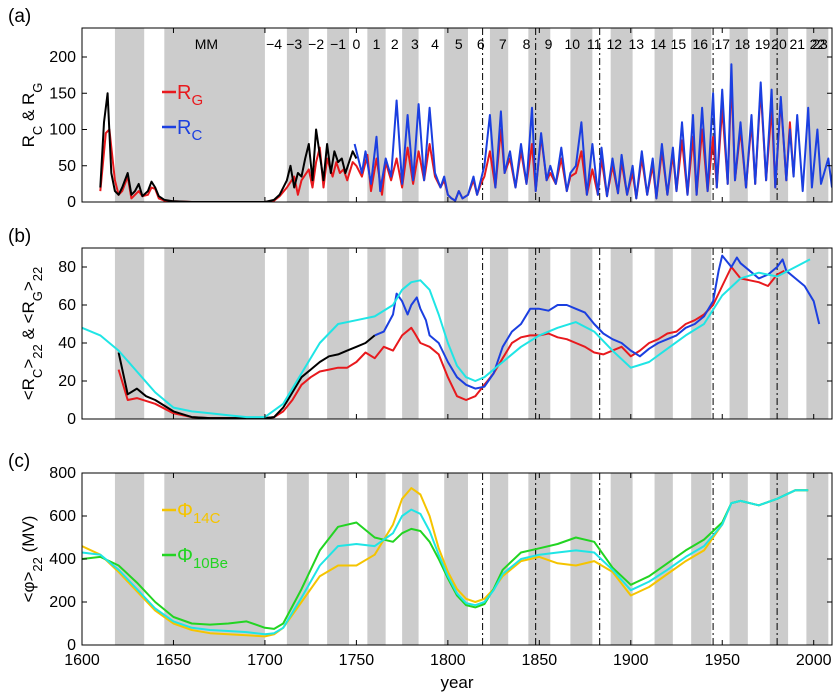  Describe the element at coordinates (19, 236) in the screenshot. I see `panel-label: (b)` at that location.